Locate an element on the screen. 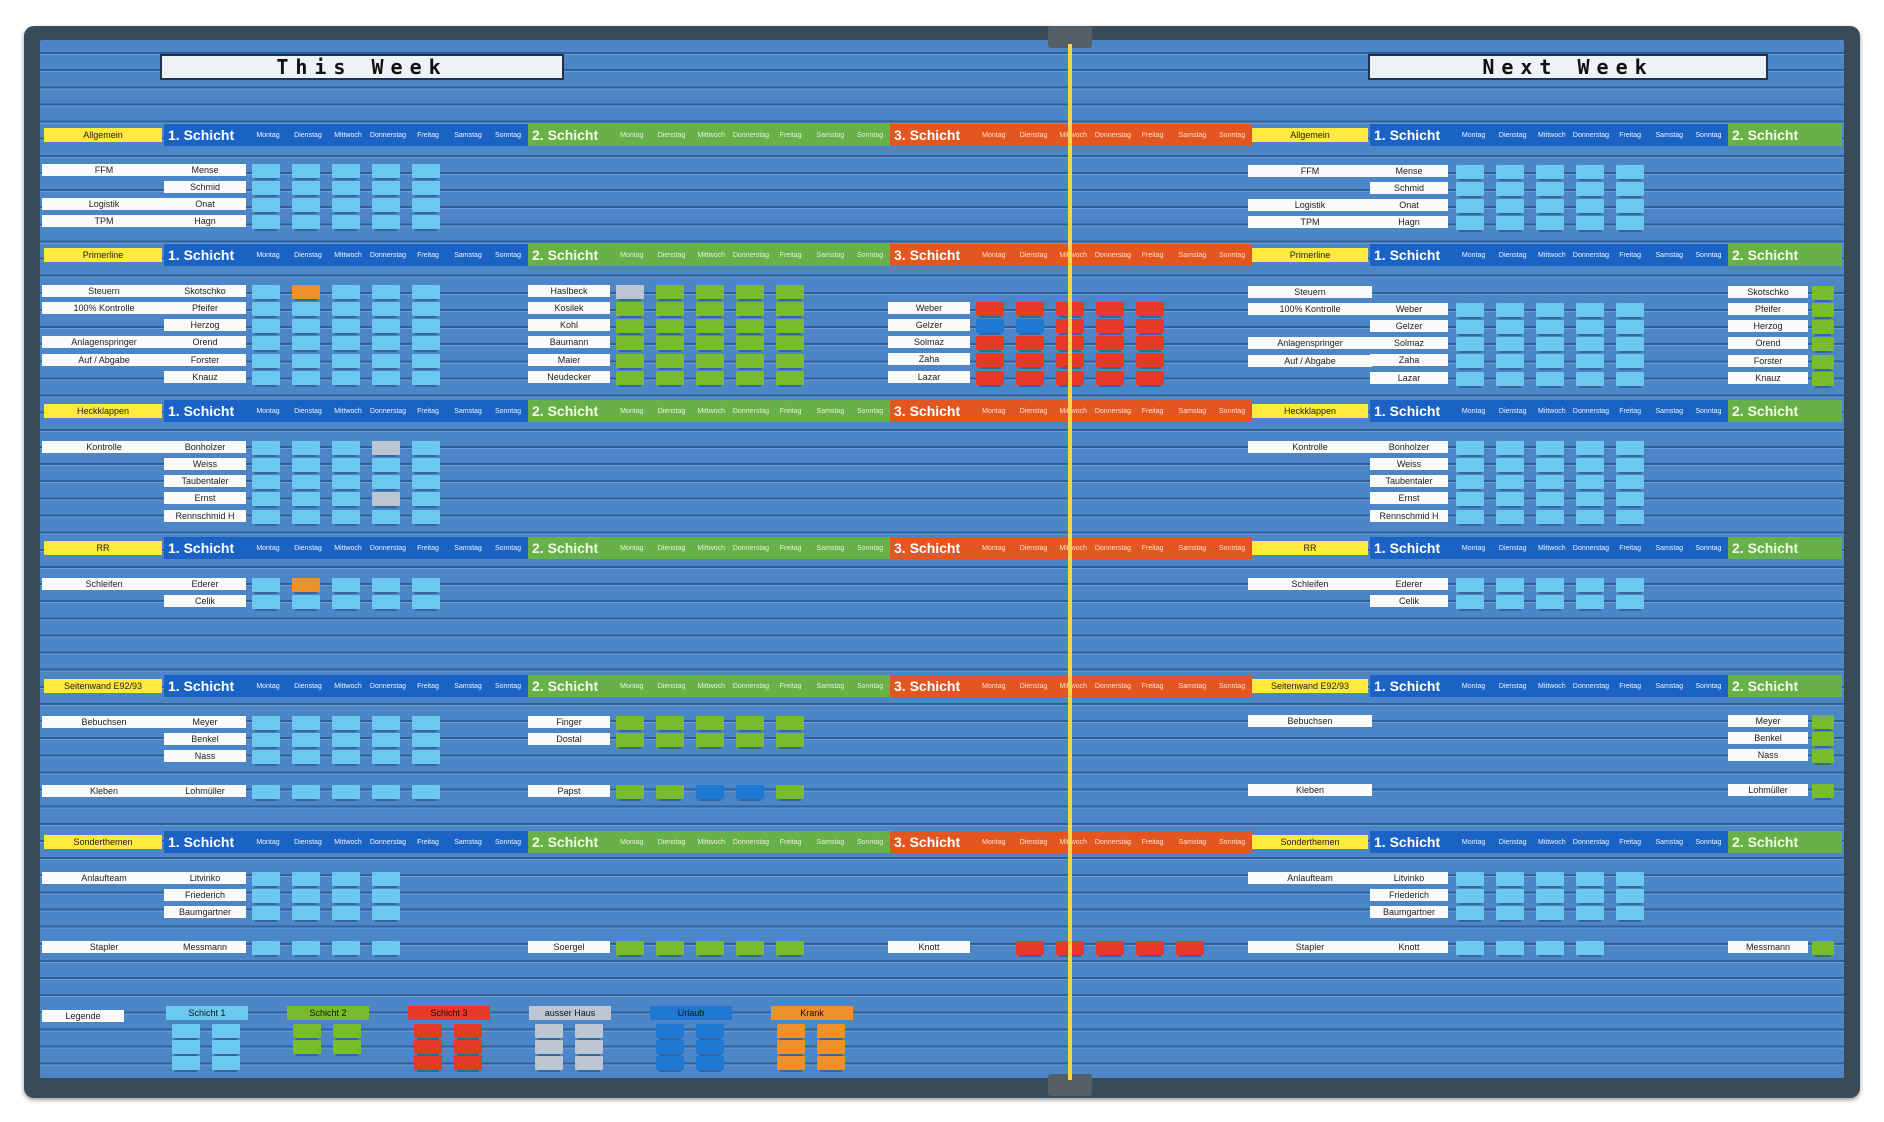  this-primer-s3-2: Solmaz is located at coordinates (929, 342).